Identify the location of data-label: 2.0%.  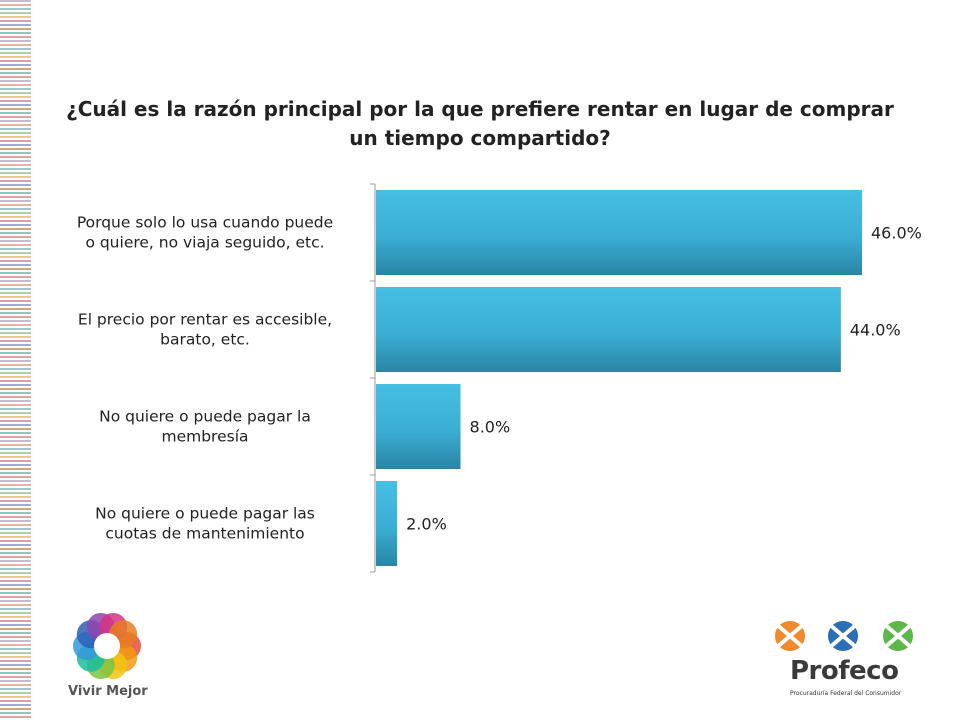
(426, 524).